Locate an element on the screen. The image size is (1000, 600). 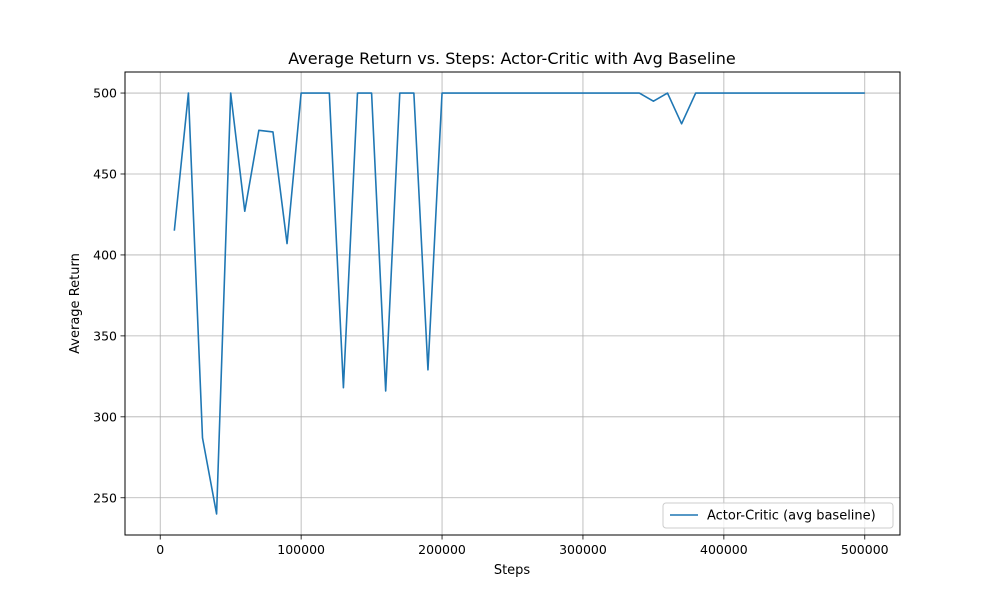
x-tick-label: 200000 is located at coordinates (442, 549).